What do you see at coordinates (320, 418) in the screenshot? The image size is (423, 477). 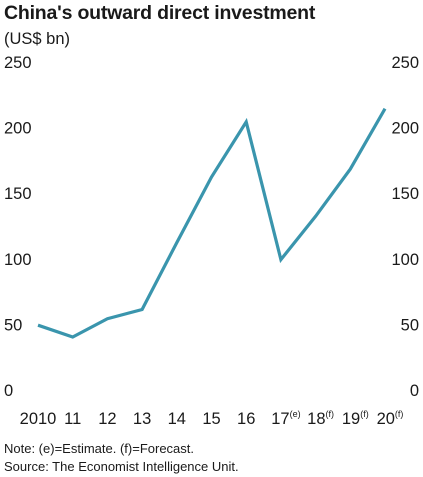 I see `x-tick-label: 18(f)` at bounding box center [320, 418].